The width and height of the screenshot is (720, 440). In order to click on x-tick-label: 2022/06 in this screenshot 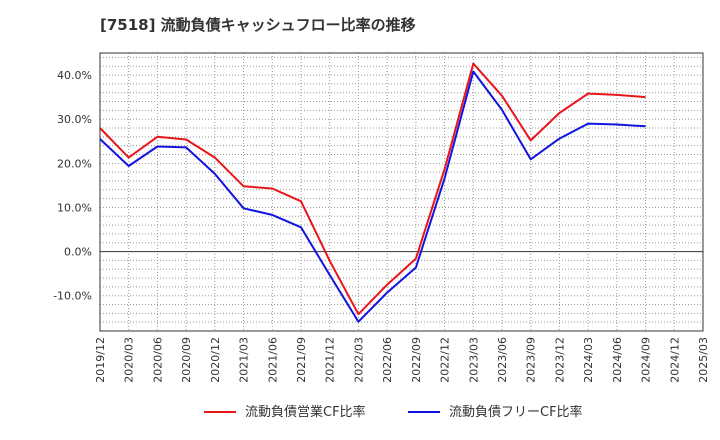, I will do `click(387, 360)`.